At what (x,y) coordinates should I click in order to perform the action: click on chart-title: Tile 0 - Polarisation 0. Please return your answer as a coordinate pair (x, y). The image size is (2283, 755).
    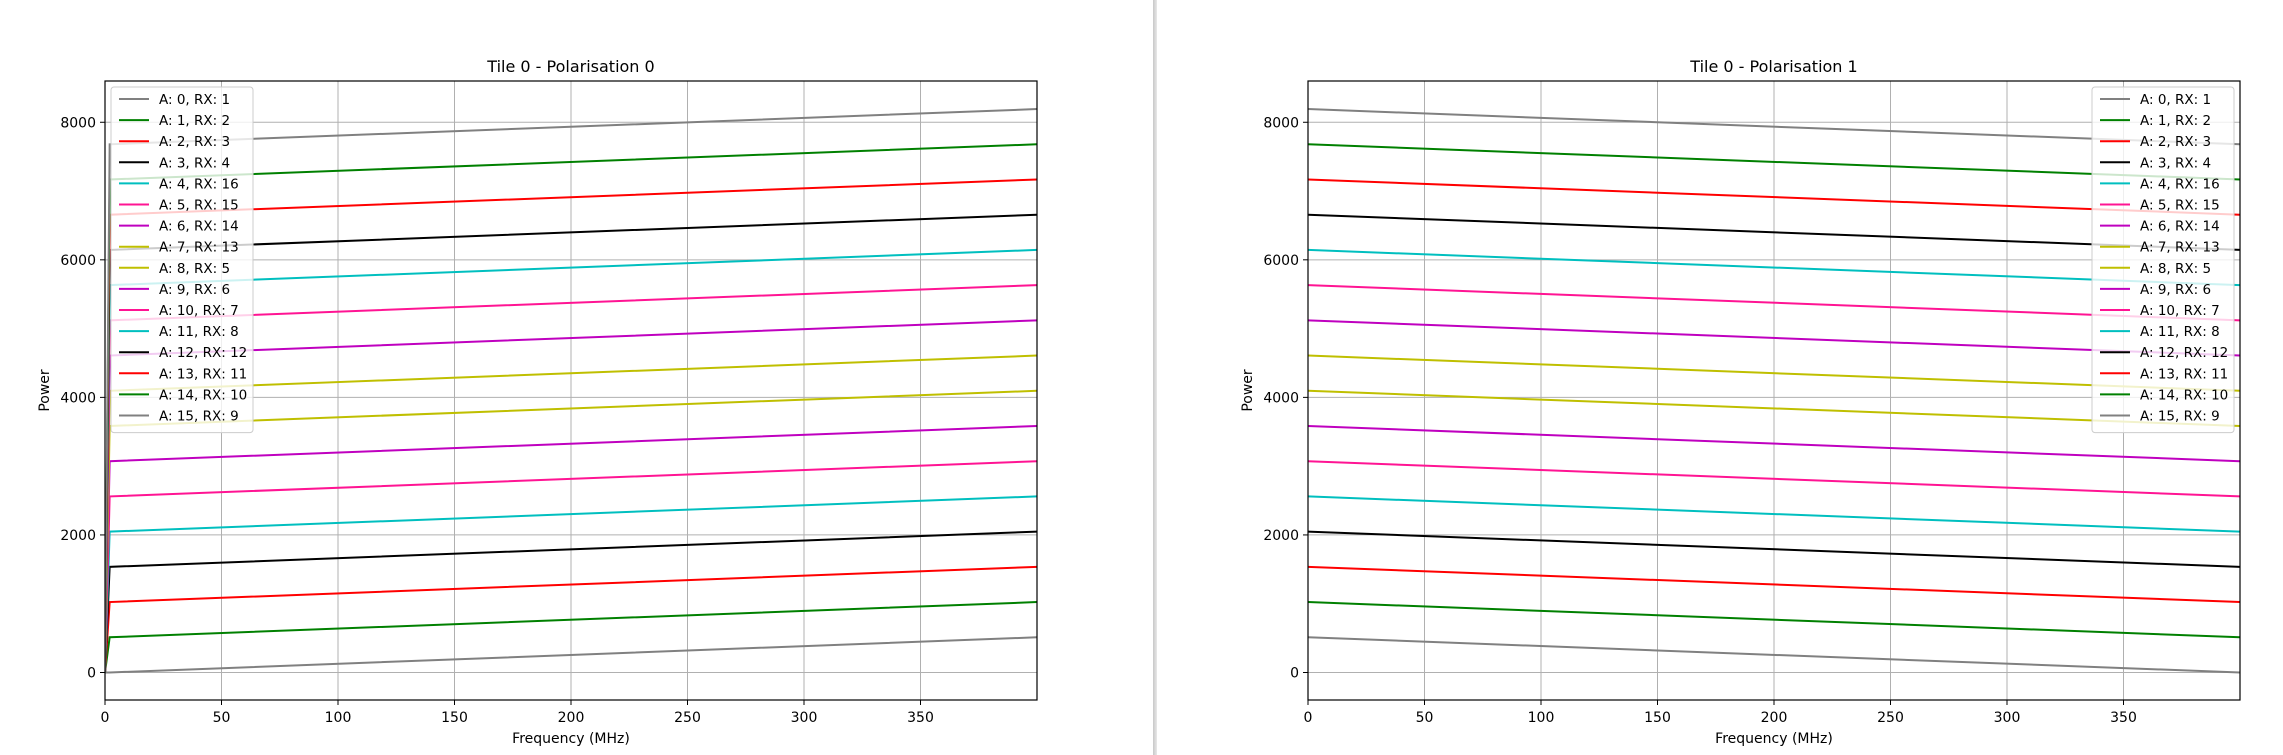
    Looking at the image, I should click on (570, 66).